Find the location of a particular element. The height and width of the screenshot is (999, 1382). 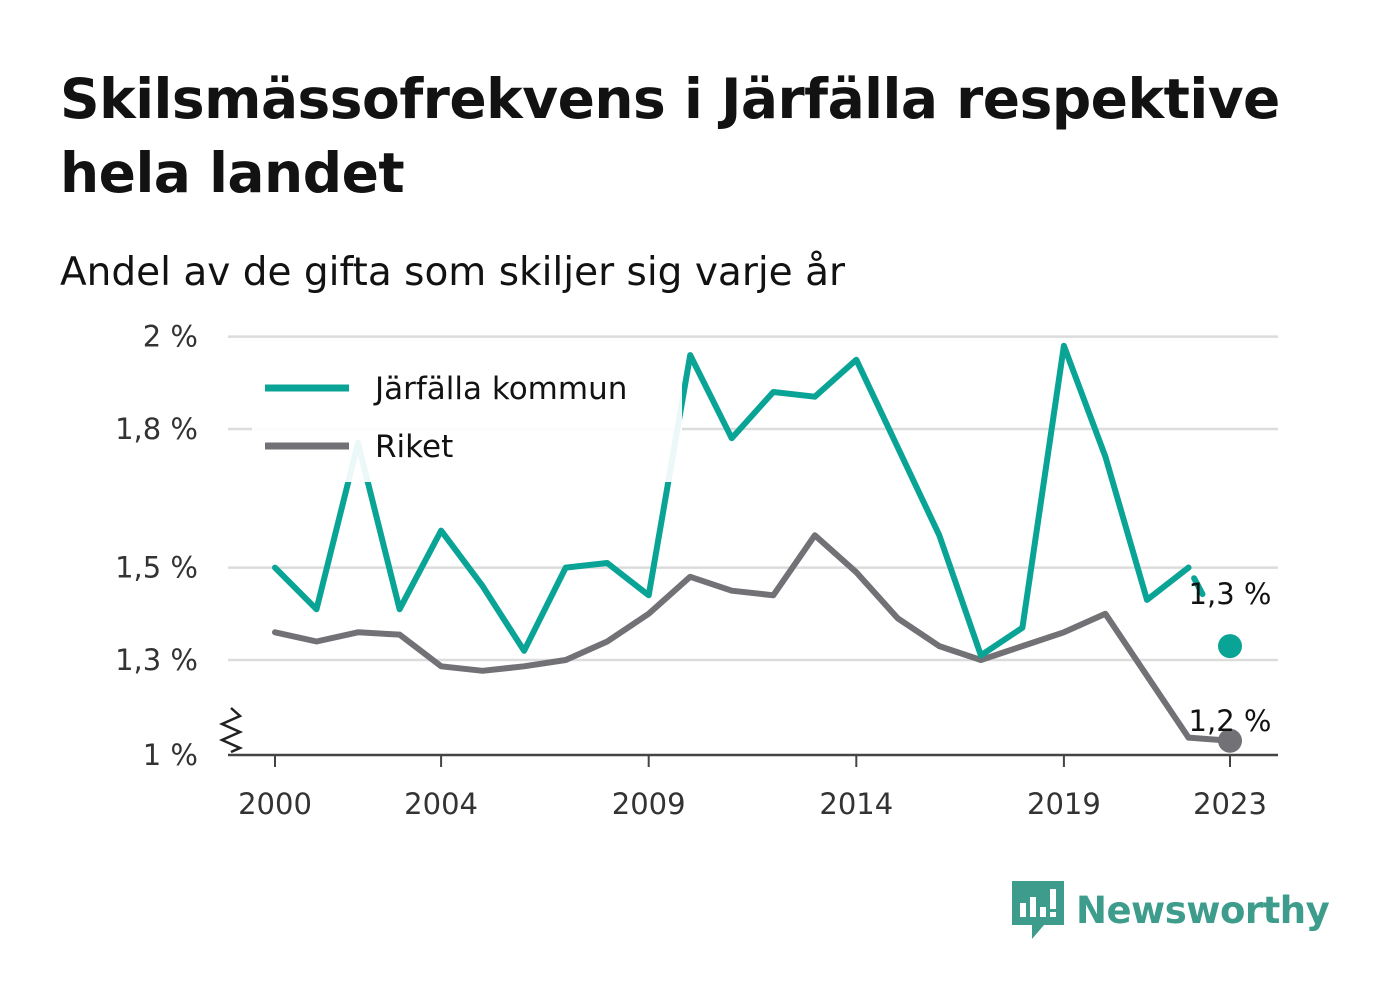

x-tick-label: 2023 is located at coordinates (1230, 804).